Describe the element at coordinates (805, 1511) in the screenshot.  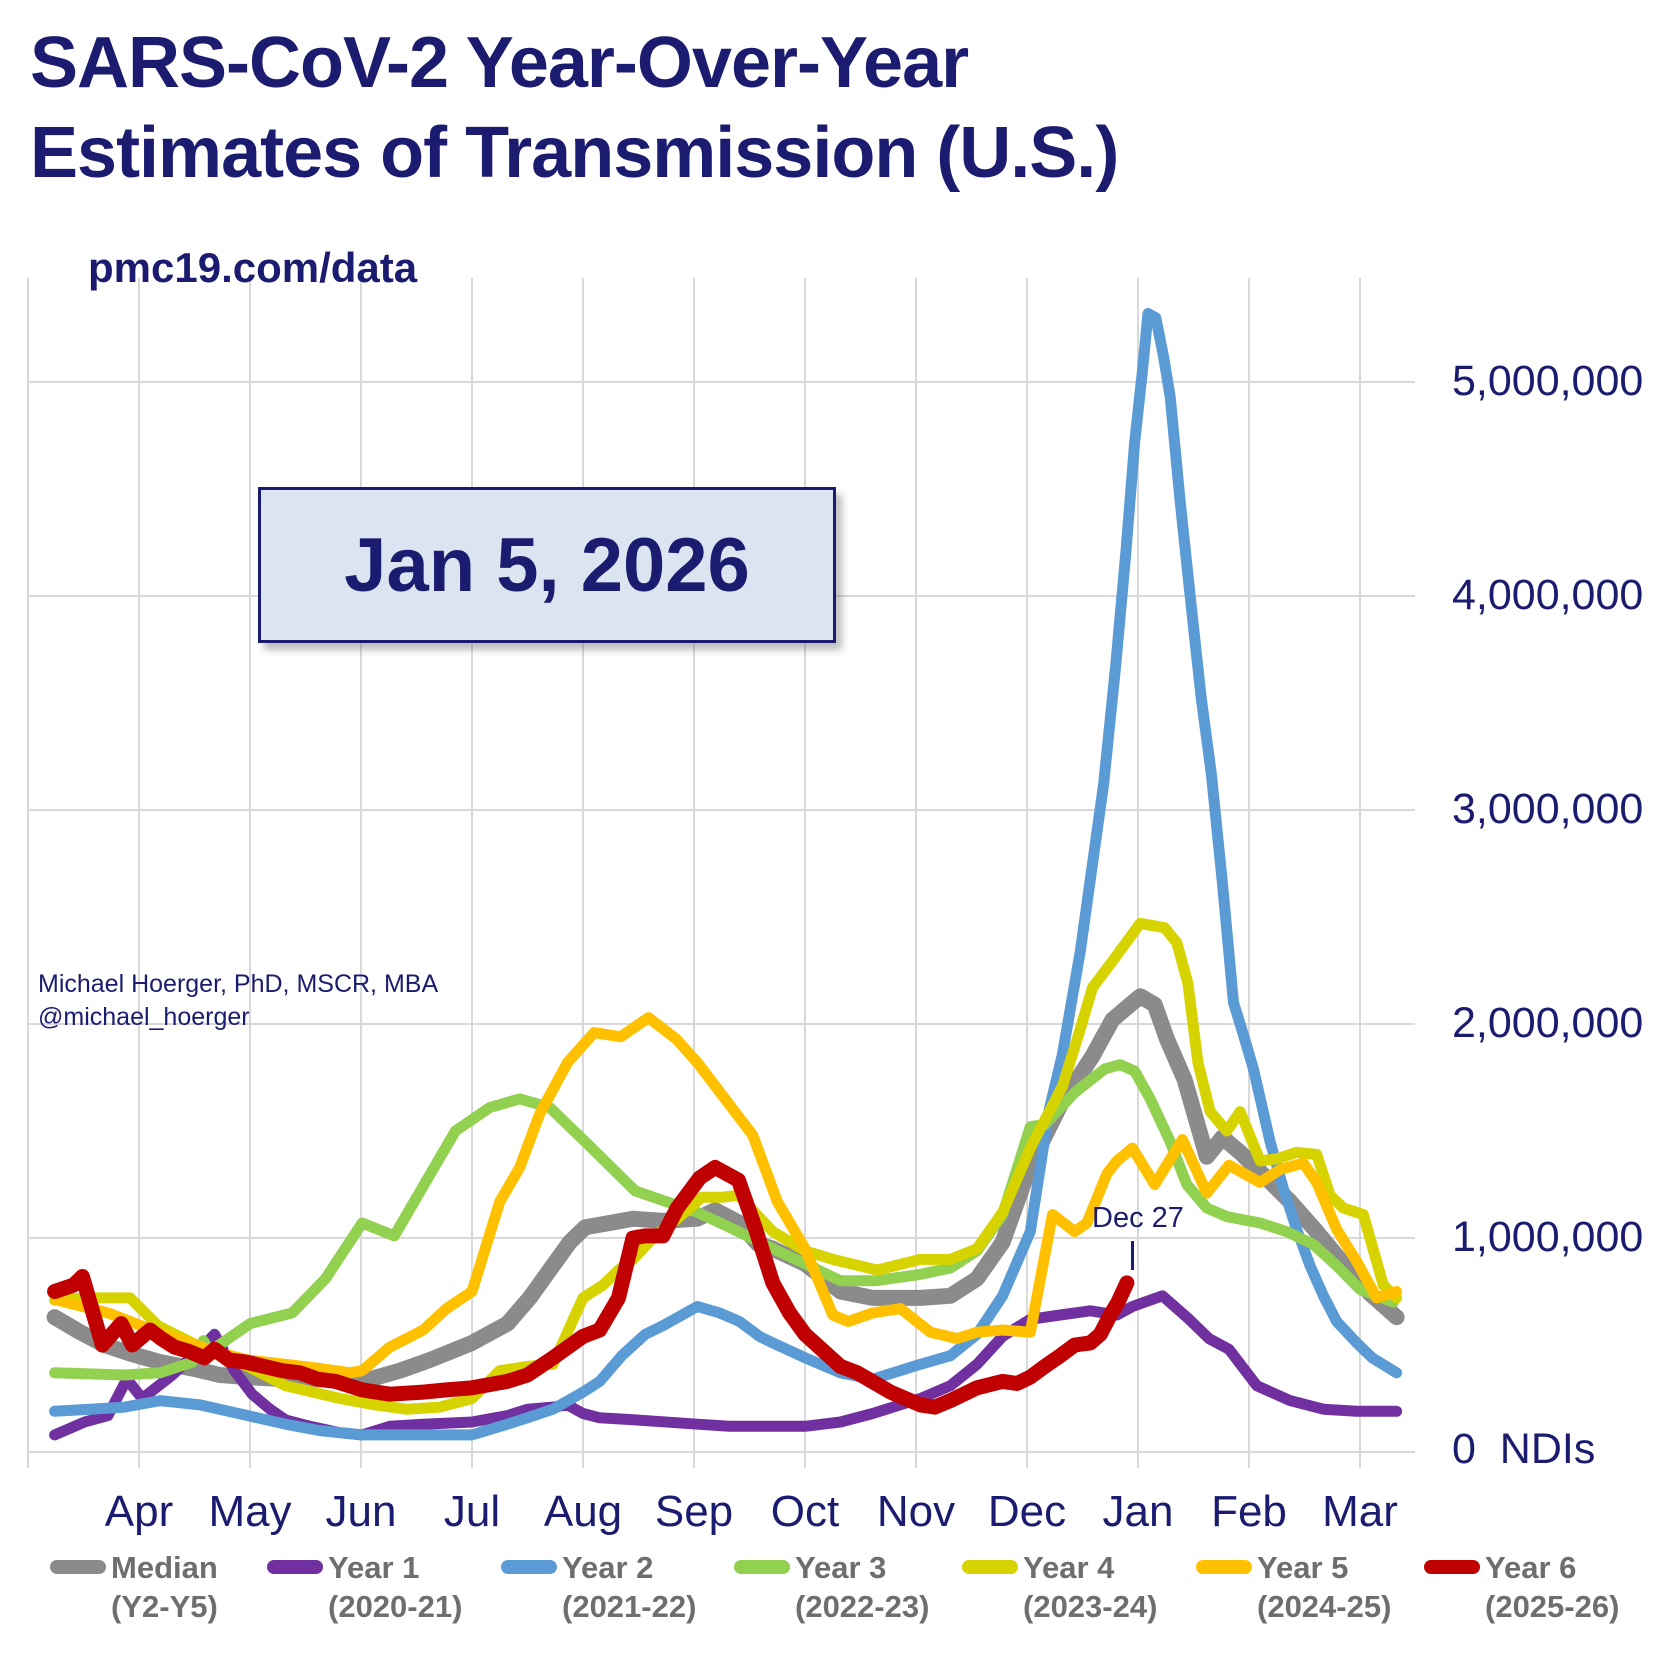
I see `x-axis-label-oct: Oct` at that location.